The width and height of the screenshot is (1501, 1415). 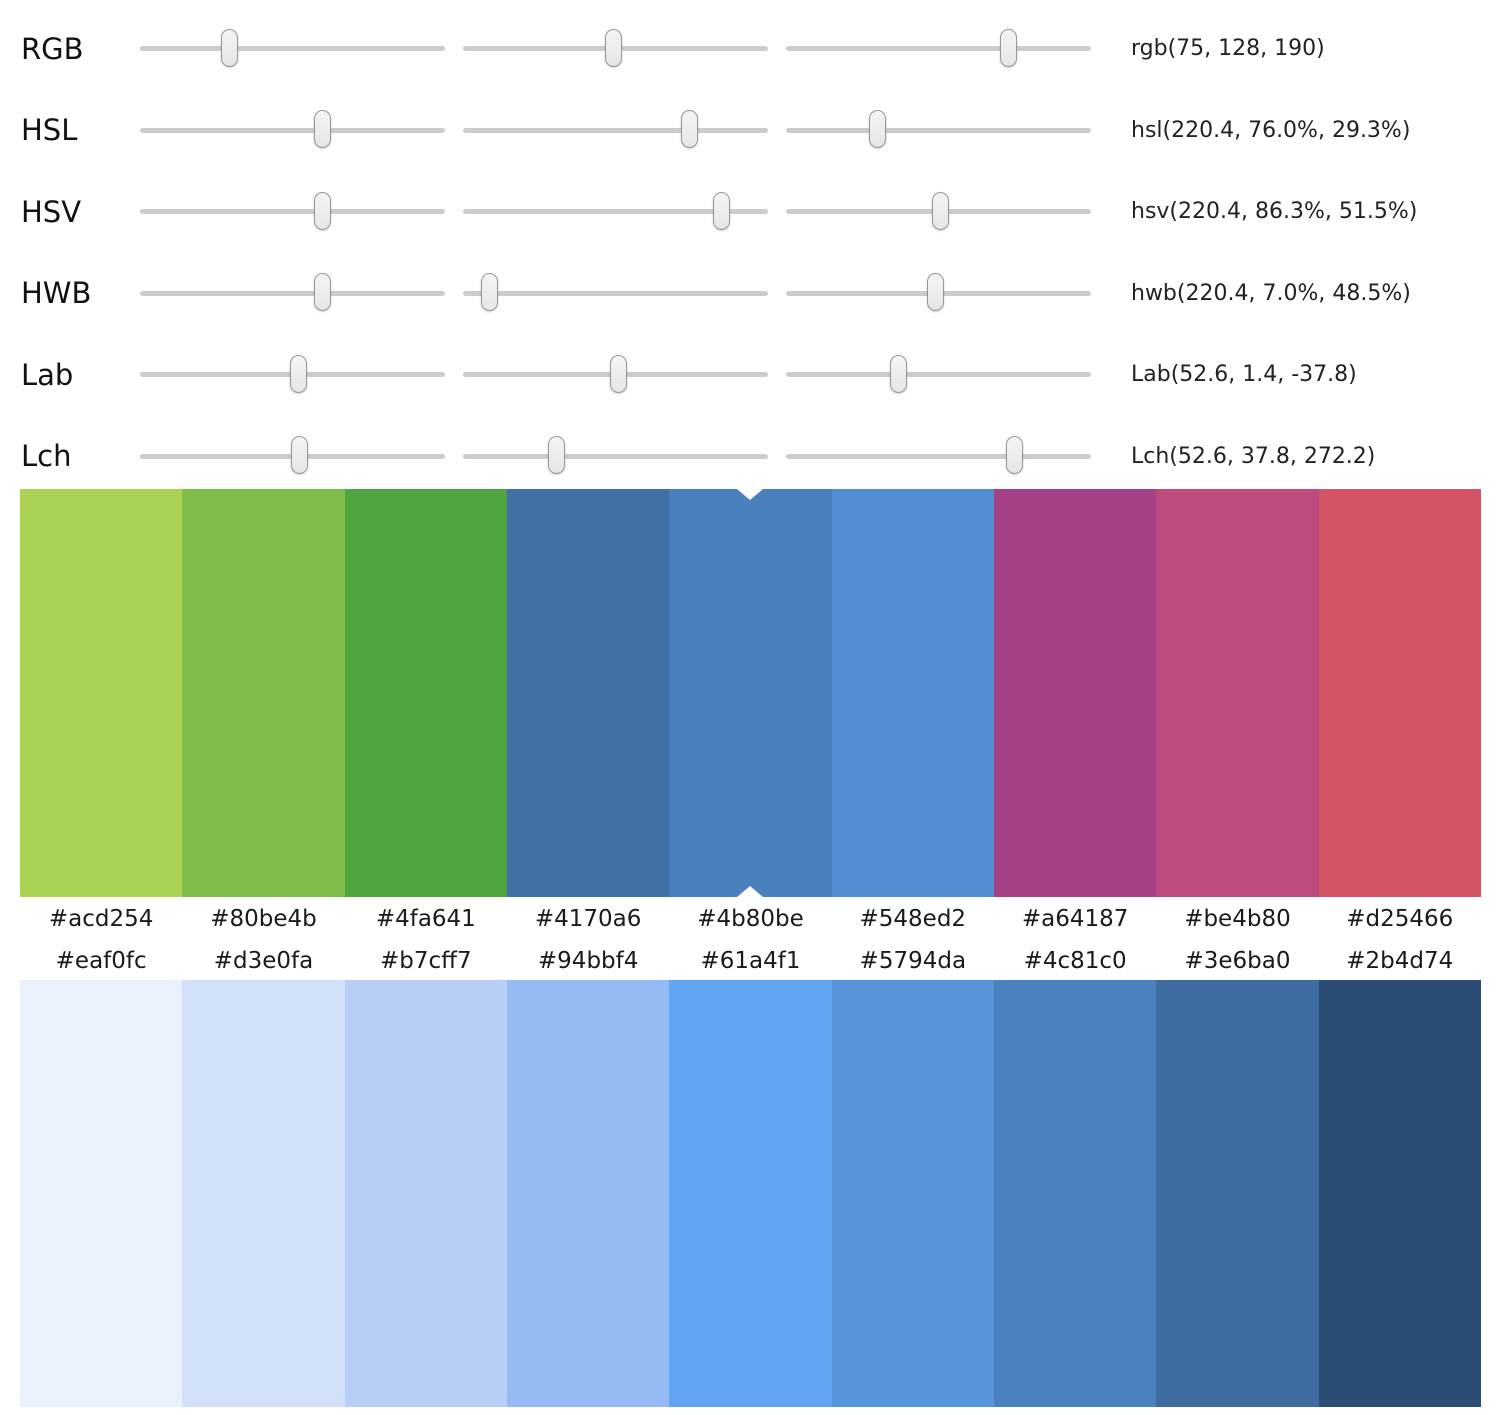 What do you see at coordinates (1400, 919) in the screenshot?
I see `swatch-hex-label: #d25466` at bounding box center [1400, 919].